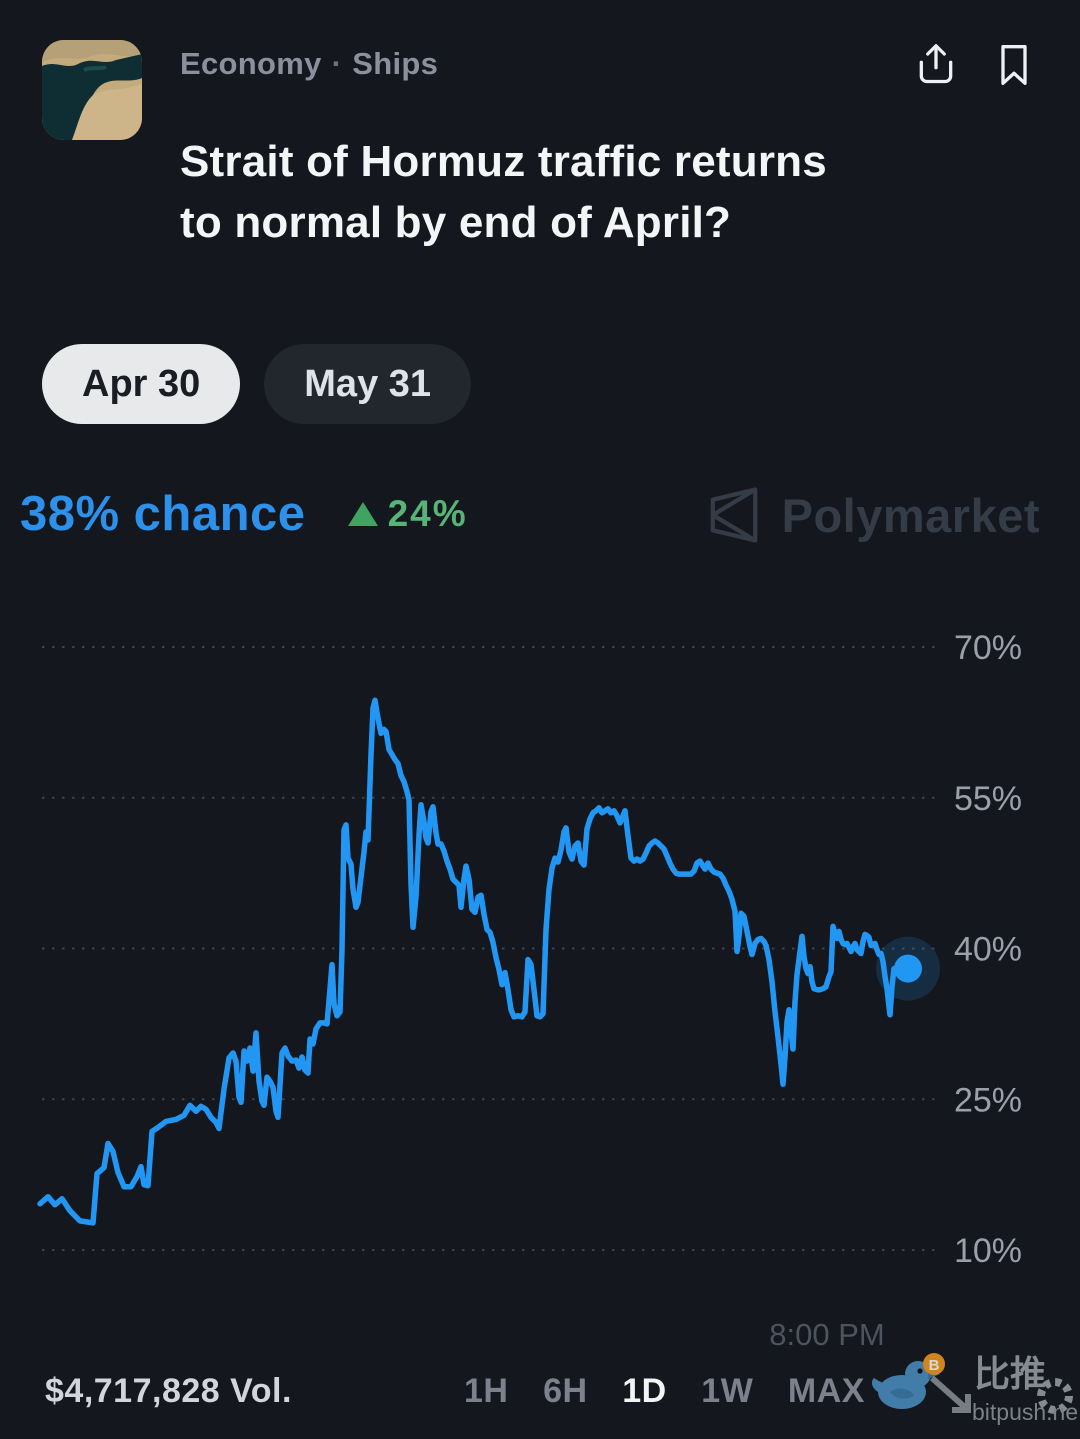 Image resolution: width=1080 pixels, height=1439 pixels. What do you see at coordinates (395, 63) in the screenshot?
I see `breadcrumb-subcategory: Ships` at bounding box center [395, 63].